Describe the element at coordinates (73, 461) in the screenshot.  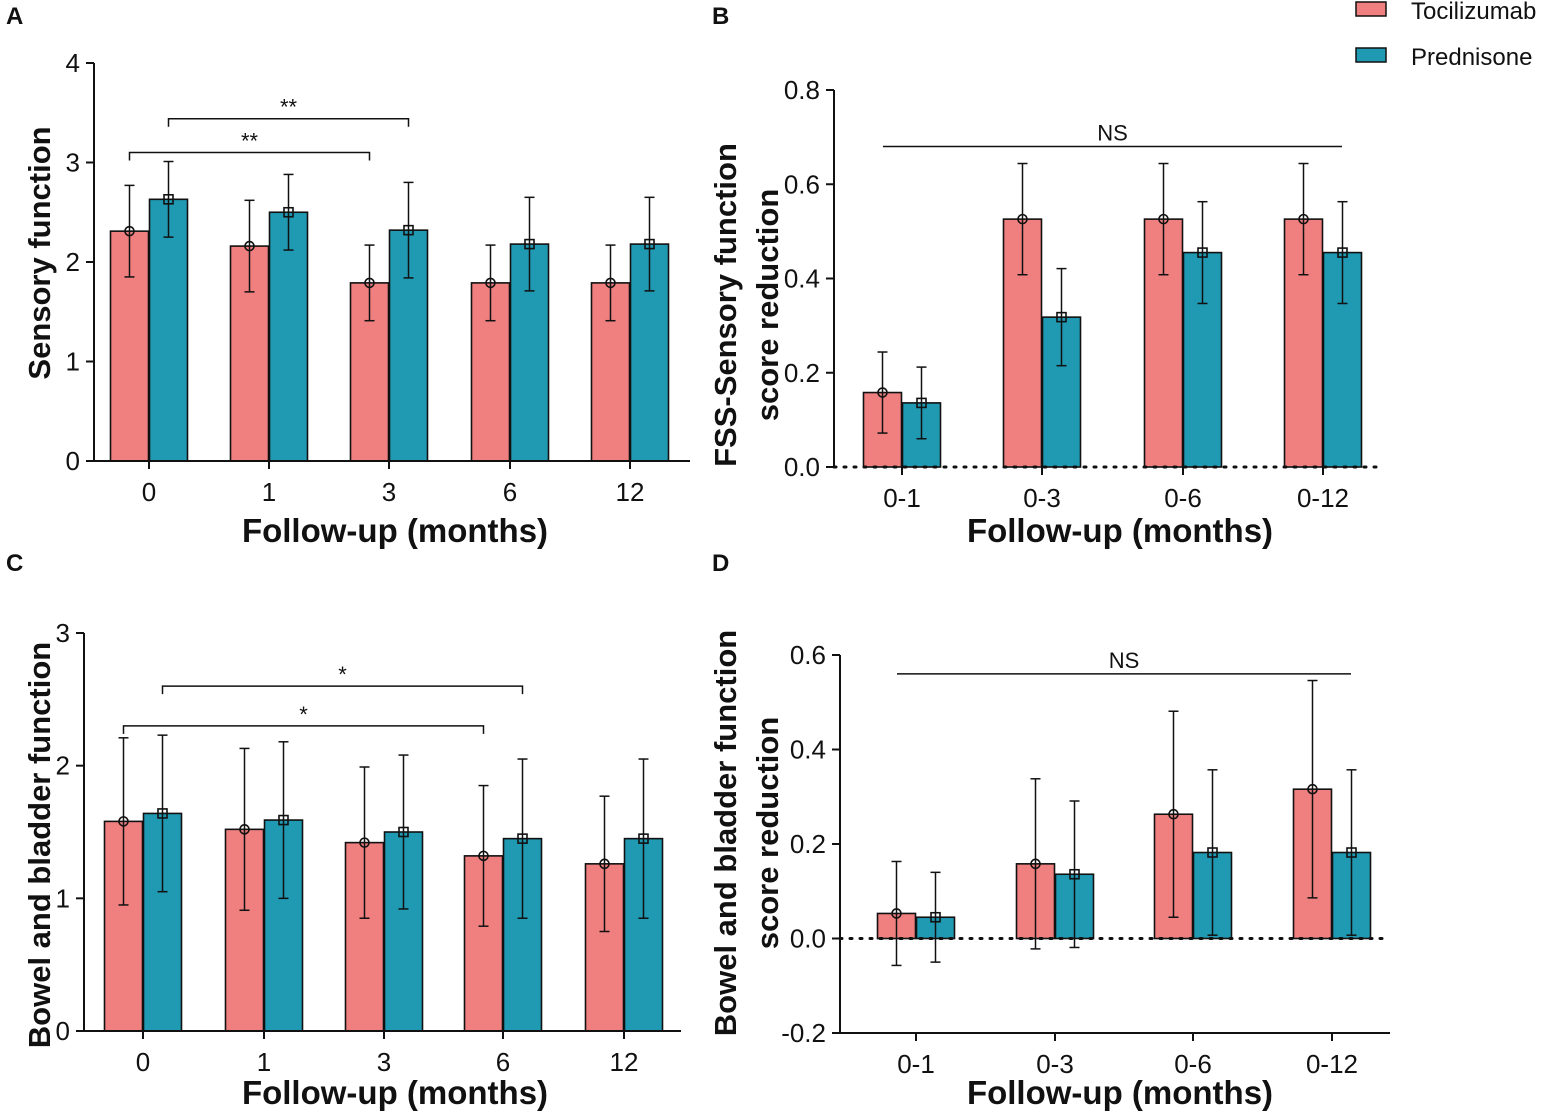
I see `y-tick-label-A-0: 0` at that location.